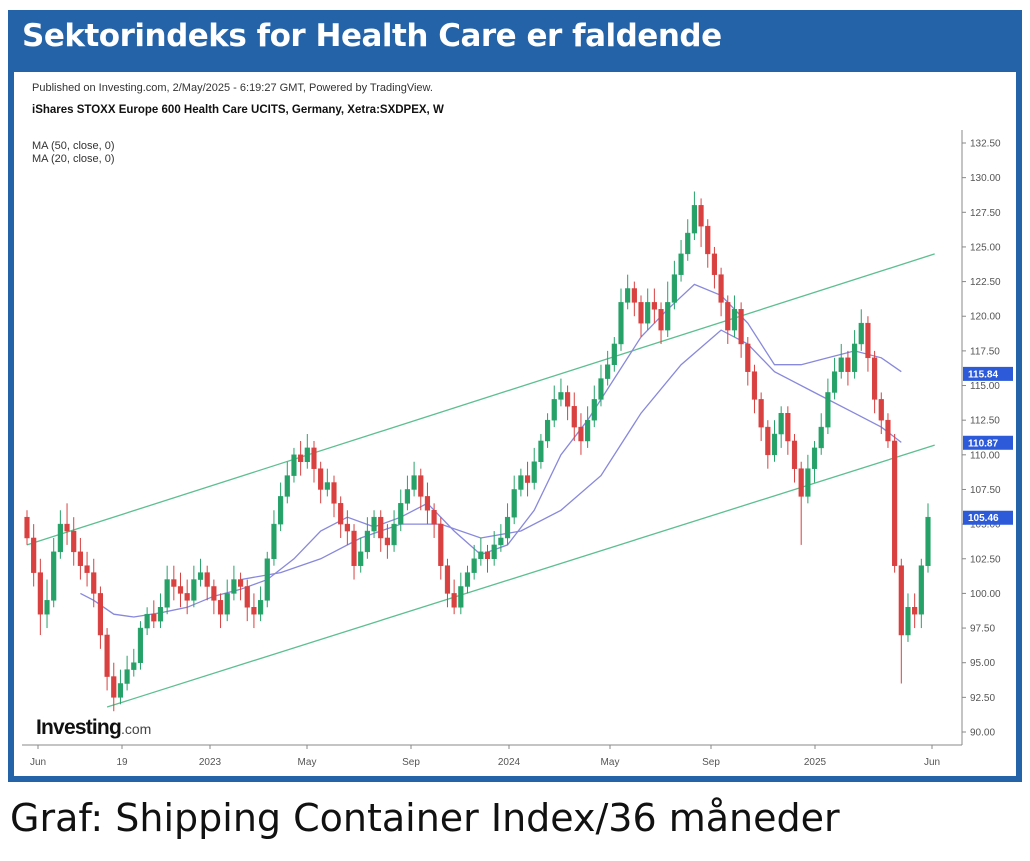  What do you see at coordinates (982, 663) in the screenshot?
I see `y-tick-label: 95.00` at bounding box center [982, 663].